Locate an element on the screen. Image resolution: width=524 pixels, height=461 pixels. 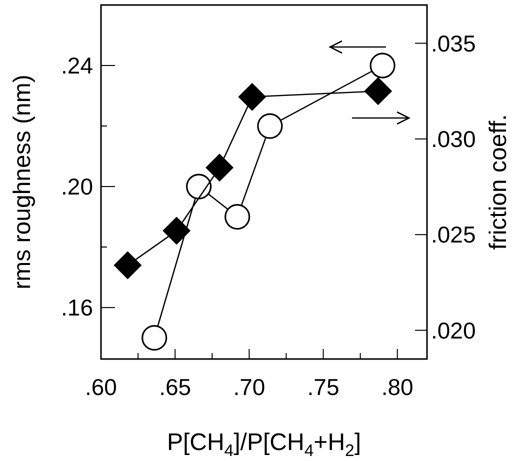
x-axis-title: P[CH$_{4}$]/P[CH$_{4}$+H$_{2}$] is located at coordinates (264, 444).